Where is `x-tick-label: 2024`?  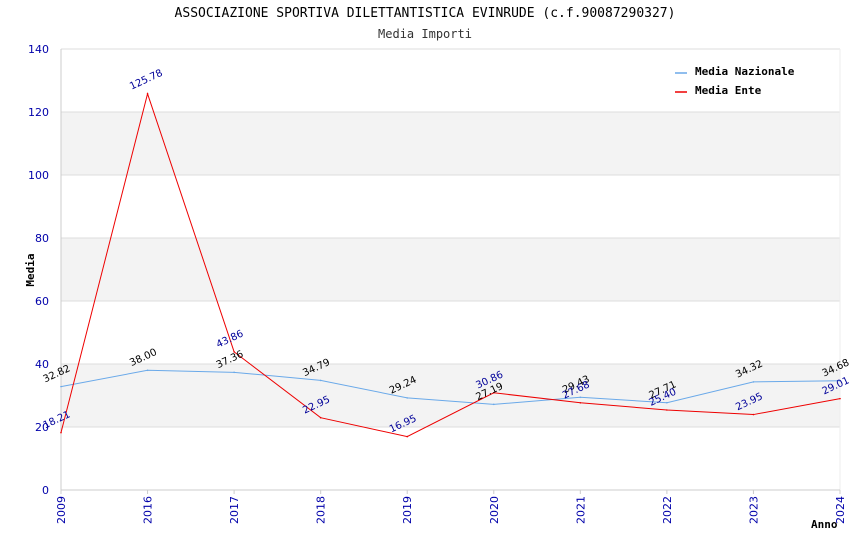 x-tick-label: 2024 is located at coordinates (840, 510).